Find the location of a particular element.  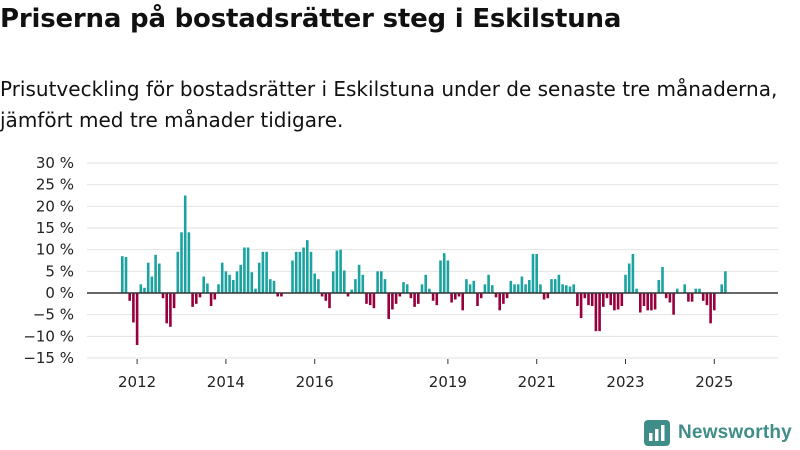

brand-logo: Newsworthy is located at coordinates (718, 433).